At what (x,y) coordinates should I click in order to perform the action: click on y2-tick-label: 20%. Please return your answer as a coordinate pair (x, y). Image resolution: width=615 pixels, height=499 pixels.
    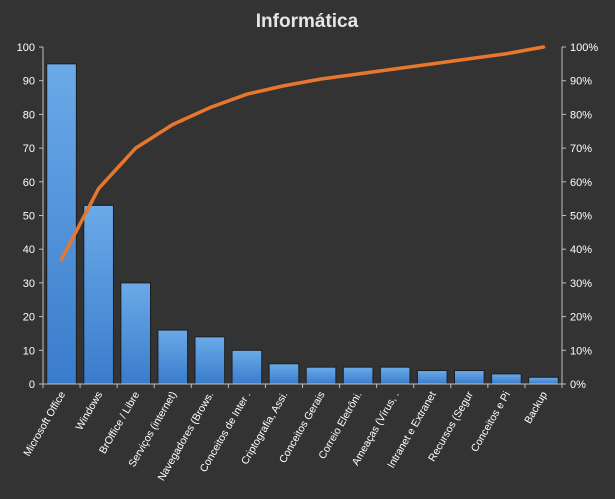
    Looking at the image, I should click on (581, 318).